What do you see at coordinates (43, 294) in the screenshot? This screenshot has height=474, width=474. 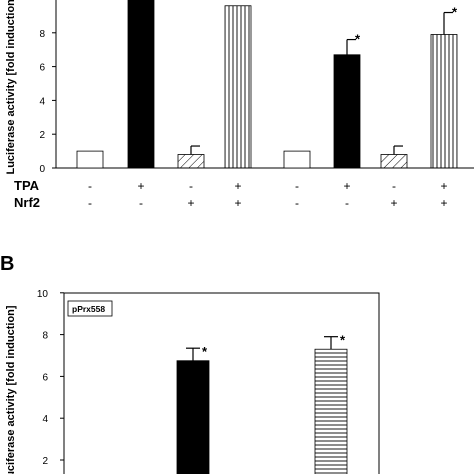 I see `panel-b-y-tick-label: 10` at bounding box center [43, 294].